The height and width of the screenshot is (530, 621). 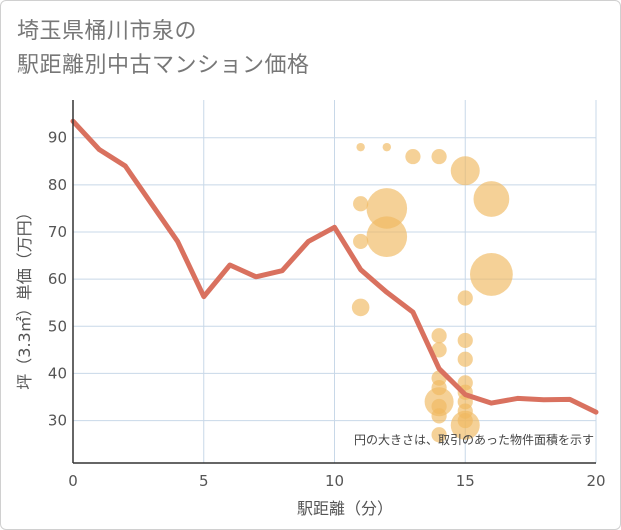 I want to click on chart-title-line-2: 駅距離別中古マンション価格, so click(x=163, y=65).